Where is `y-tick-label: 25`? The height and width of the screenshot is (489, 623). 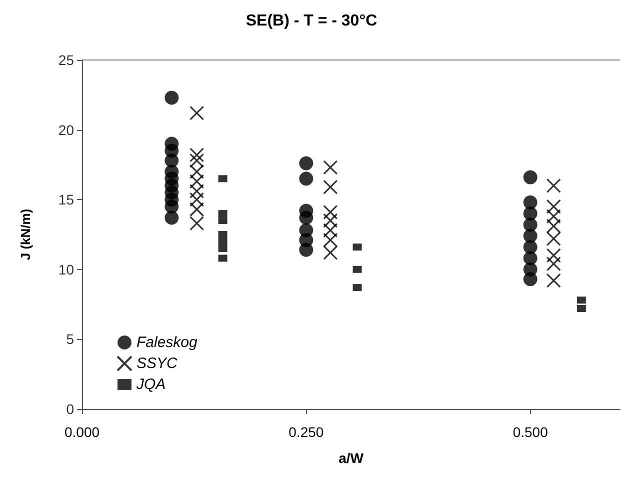
y-tick-label: 25 is located at coordinates (66, 60).